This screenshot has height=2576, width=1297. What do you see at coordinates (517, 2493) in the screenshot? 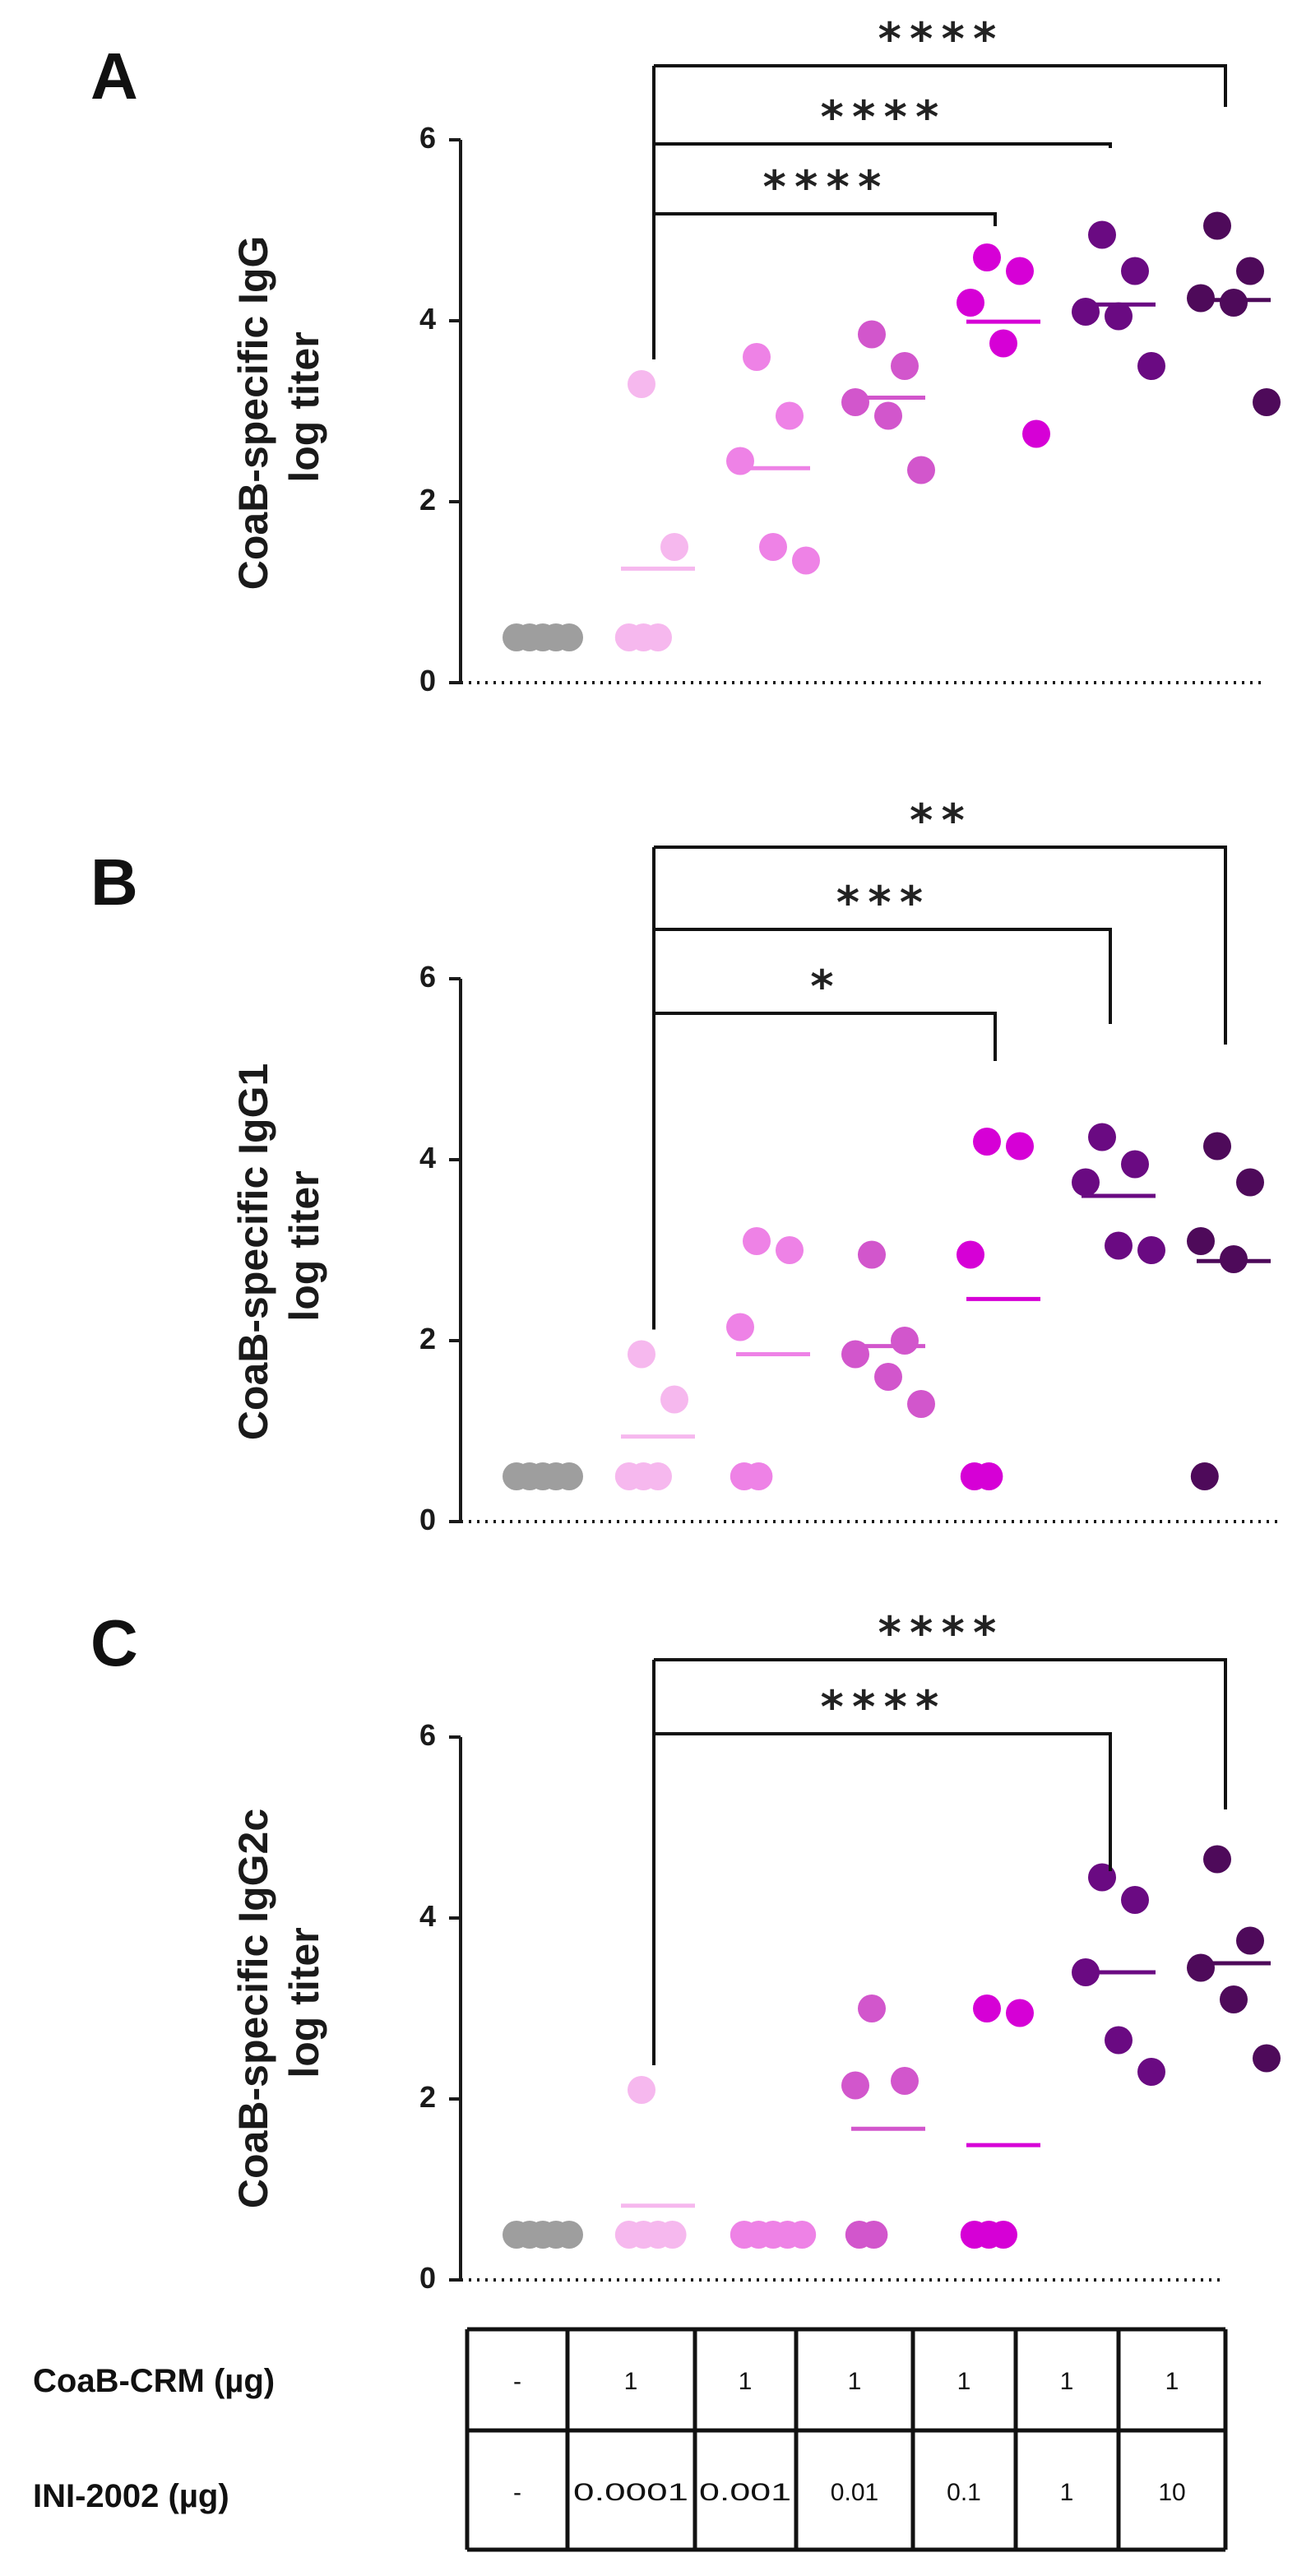
I see `table-cell: -` at bounding box center [517, 2493].